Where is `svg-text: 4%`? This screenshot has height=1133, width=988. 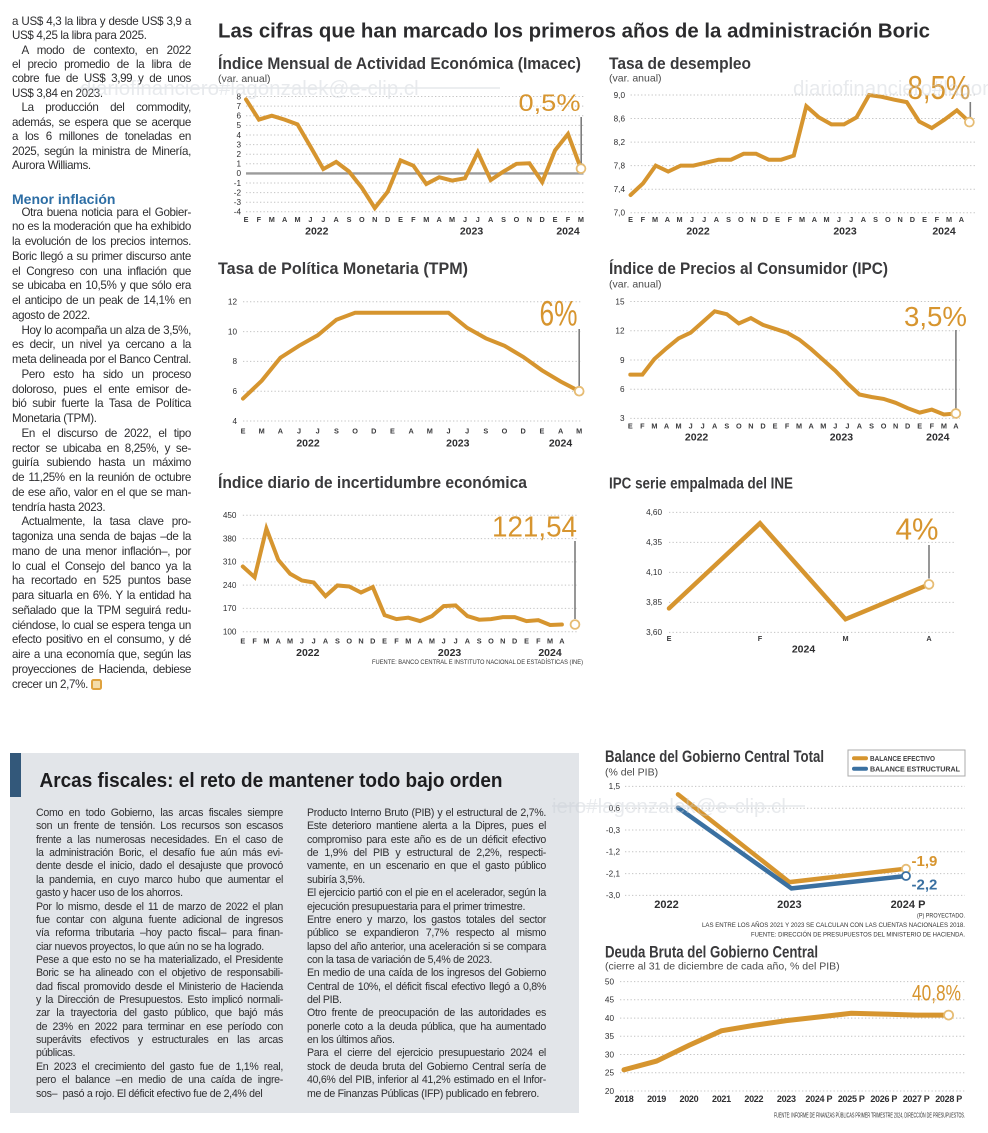 svg-text: 4% is located at coordinates (917, 529).